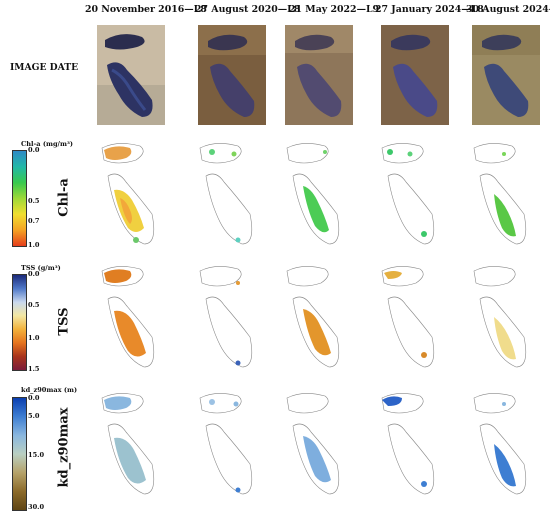 This screenshot has height=518, width=550. Describe the element at coordinates (408, 194) in the screenshot. I see `chla-map-2024-jan` at that location.